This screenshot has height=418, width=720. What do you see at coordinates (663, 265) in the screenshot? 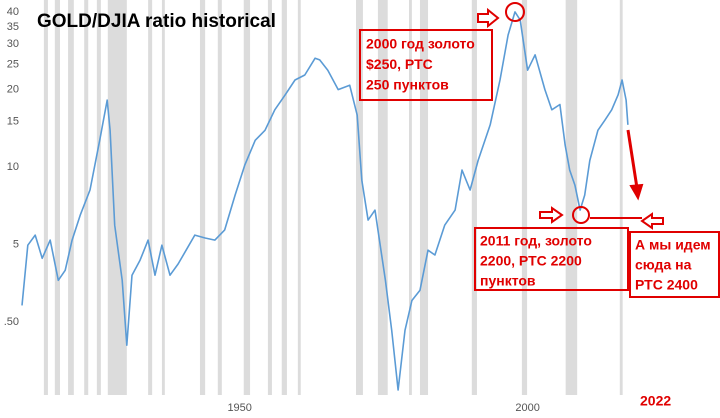
I see `annotation-text: сюда на` at bounding box center [663, 265].